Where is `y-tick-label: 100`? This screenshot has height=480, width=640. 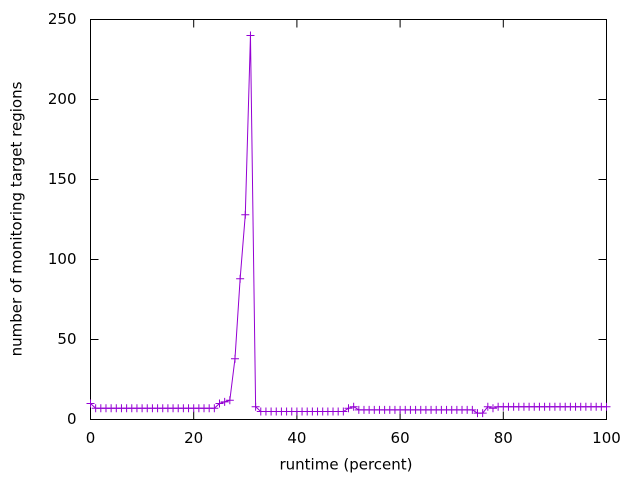 y-tick-label: 100 is located at coordinates (62, 259).